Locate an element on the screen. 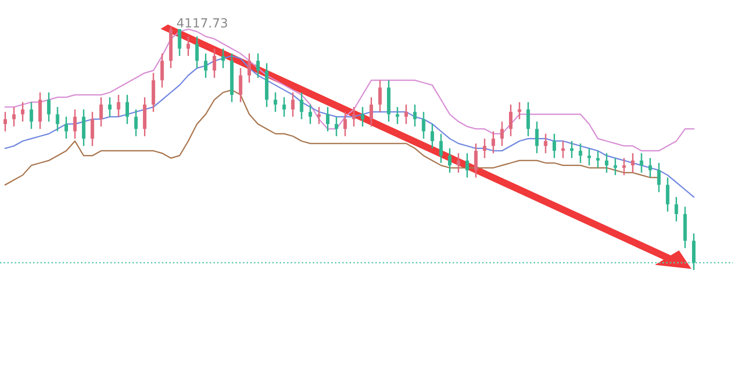 The image size is (733, 385). annotation: 4117.73 is located at coordinates (202, 23).